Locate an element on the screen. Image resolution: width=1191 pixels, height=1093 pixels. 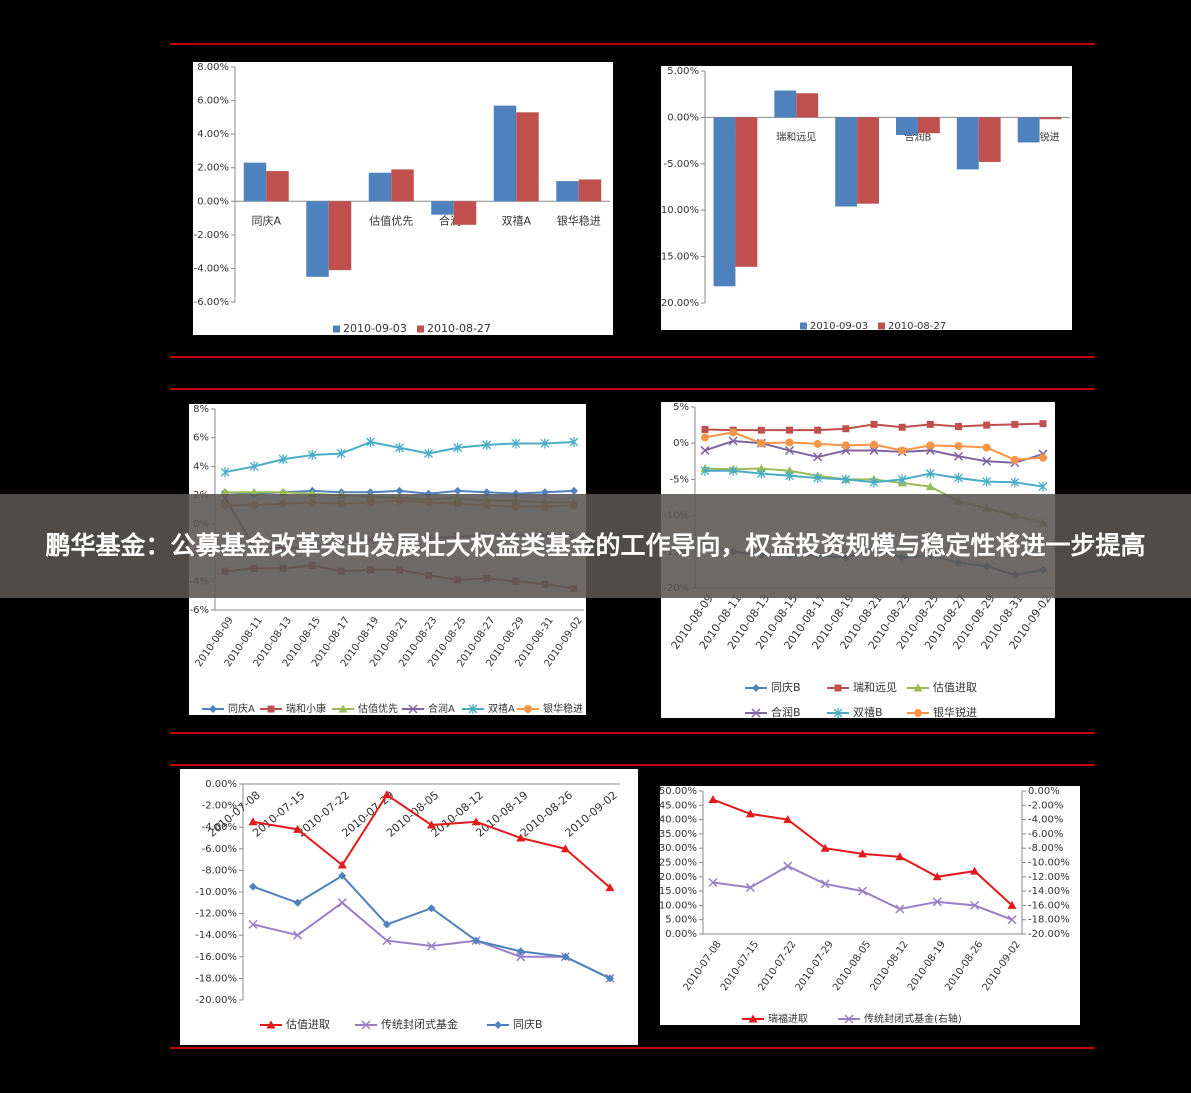
y-tick-label: 5% is located at coordinates (681, 407).